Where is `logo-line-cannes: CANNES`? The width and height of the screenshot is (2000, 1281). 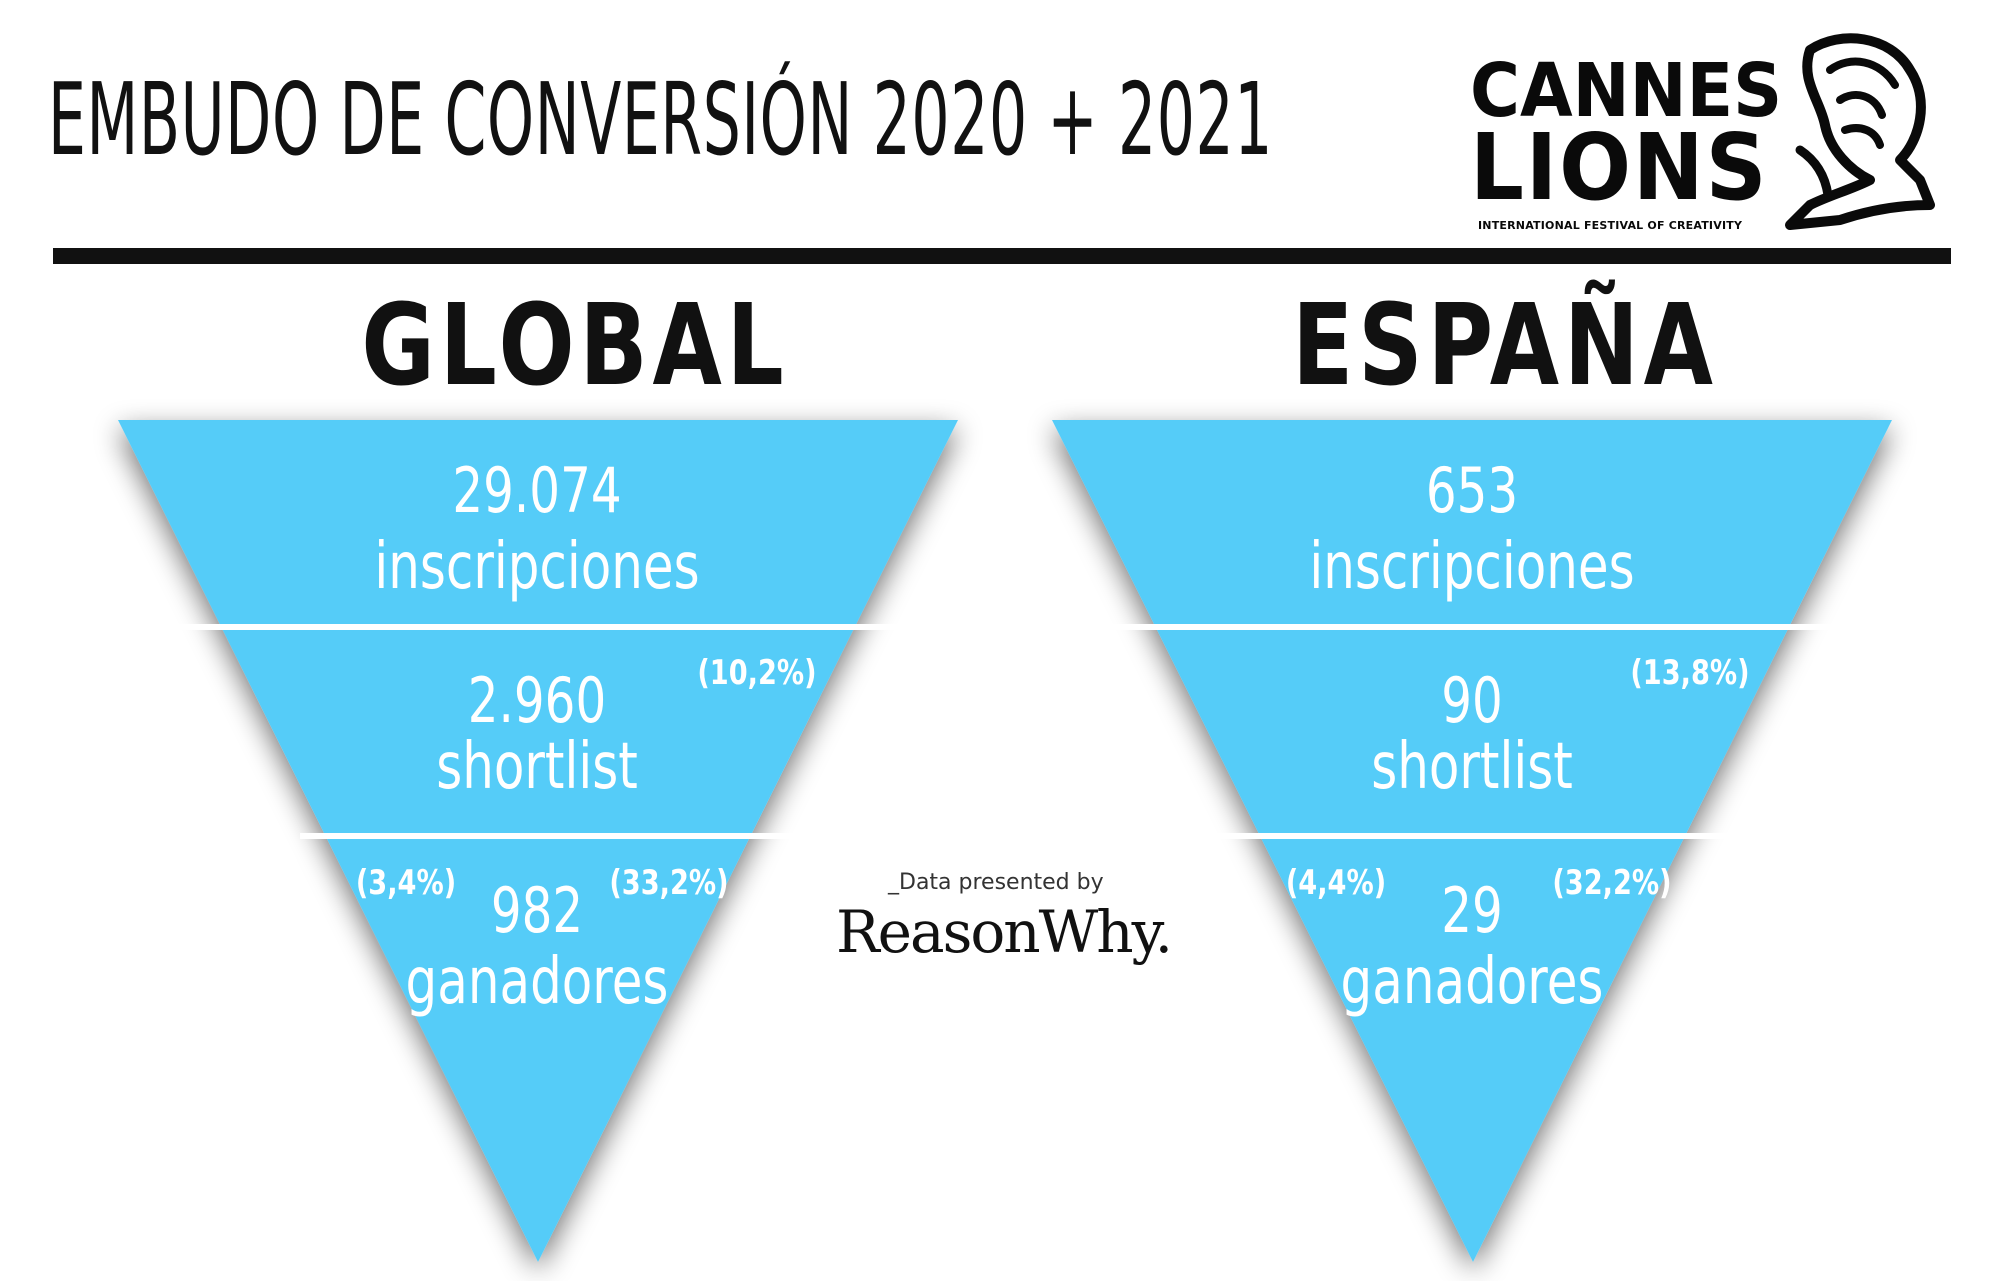 logo-line-cannes: CANNES is located at coordinates (1626, 91).